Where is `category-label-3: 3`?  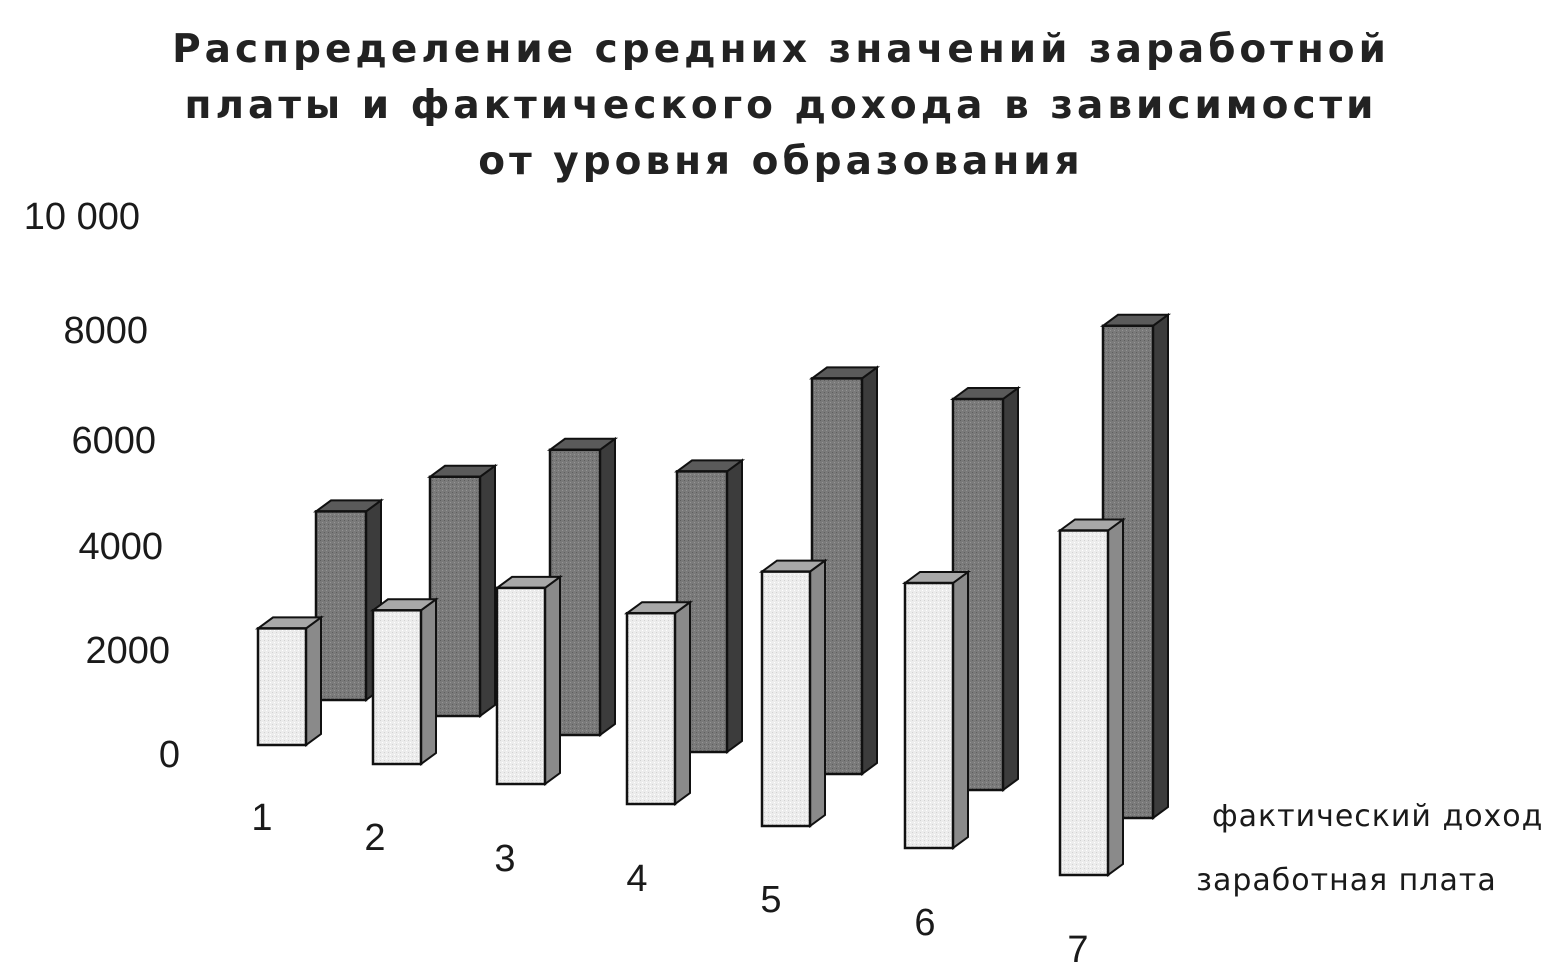
category-label-3: 3 is located at coordinates (504, 859).